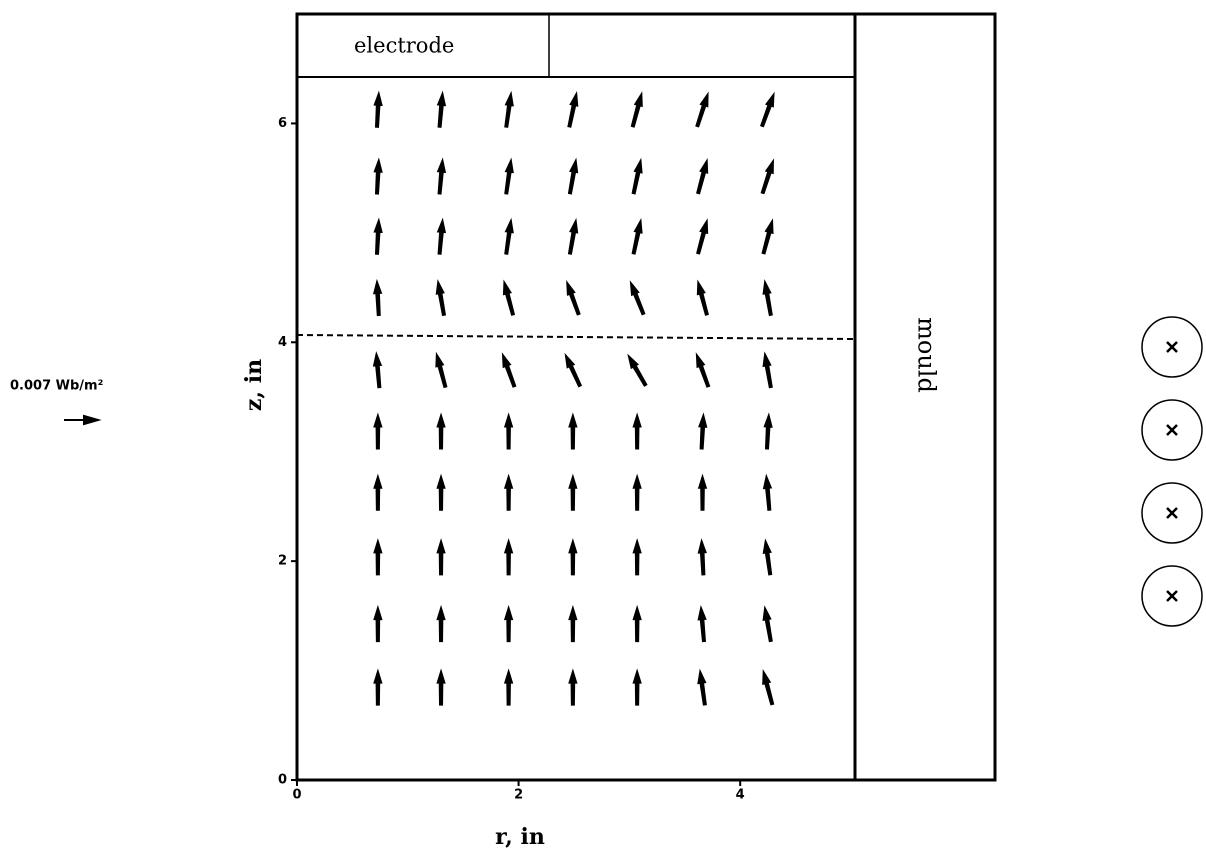 The width and height of the screenshot is (1206, 852). I want to click on y-tick-label: 4, so click(282, 342).